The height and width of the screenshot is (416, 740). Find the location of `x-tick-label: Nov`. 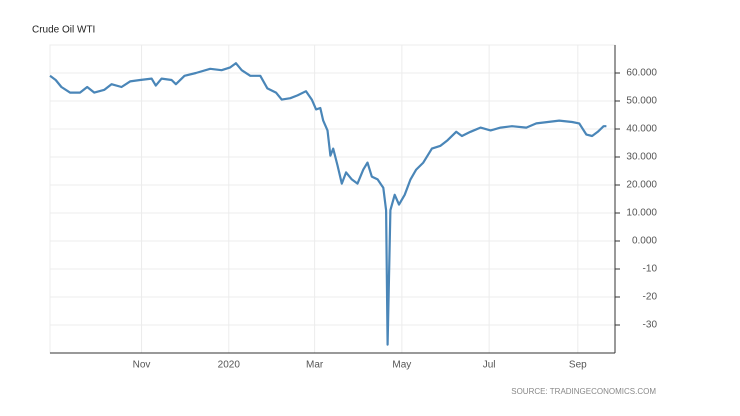

x-tick-label: Nov is located at coordinates (142, 365).